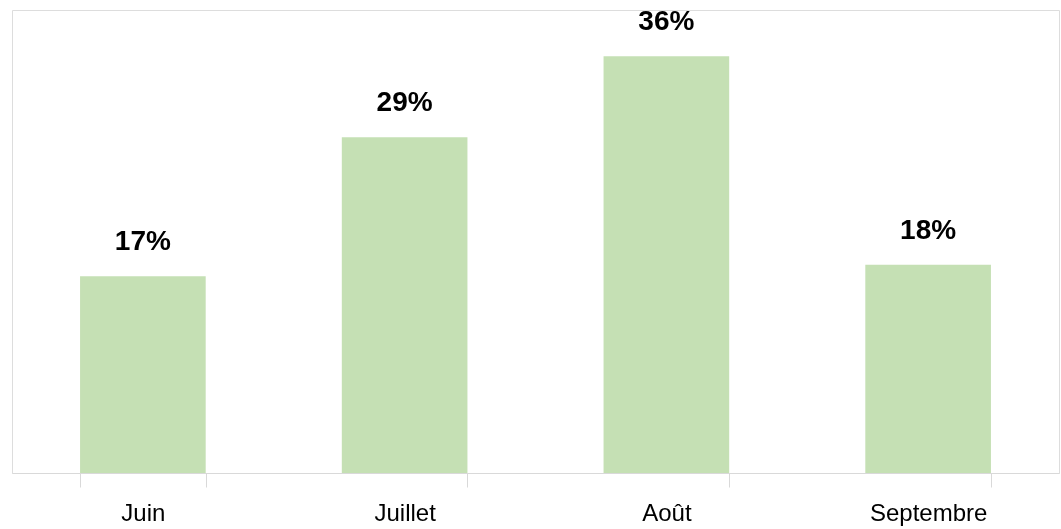  Describe the element at coordinates (928, 229) in the screenshot. I see `data-label: 18%` at that location.